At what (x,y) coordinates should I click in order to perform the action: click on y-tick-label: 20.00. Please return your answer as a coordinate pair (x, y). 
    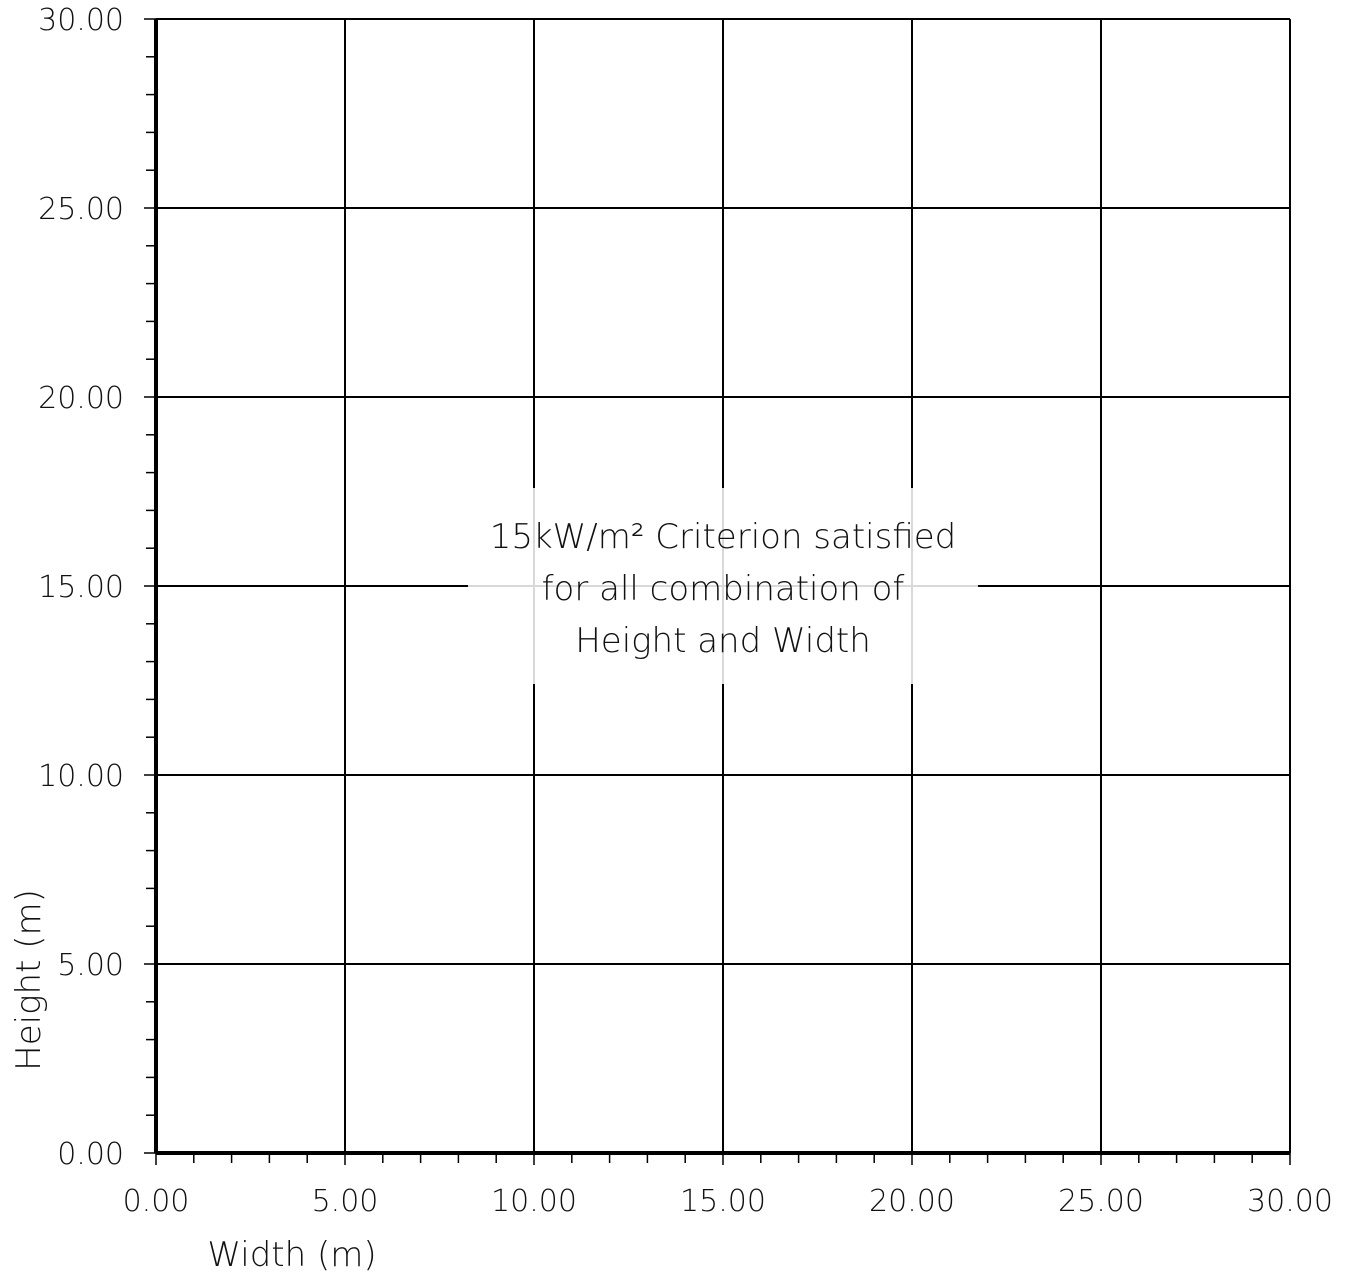
    Looking at the image, I should click on (81, 398).